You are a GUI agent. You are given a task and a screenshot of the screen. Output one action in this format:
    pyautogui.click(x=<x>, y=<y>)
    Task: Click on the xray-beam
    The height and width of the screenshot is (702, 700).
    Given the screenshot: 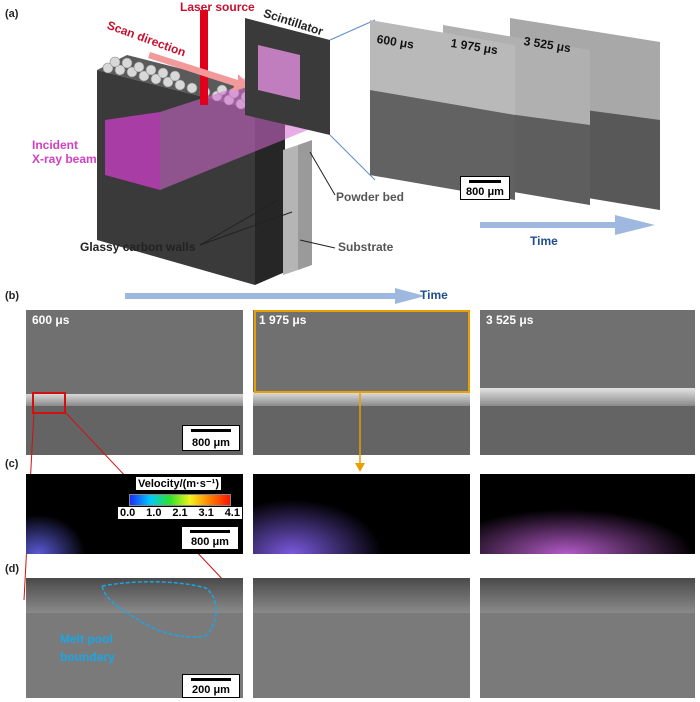 What is the action you would take?
    pyautogui.click(x=132, y=151)
    